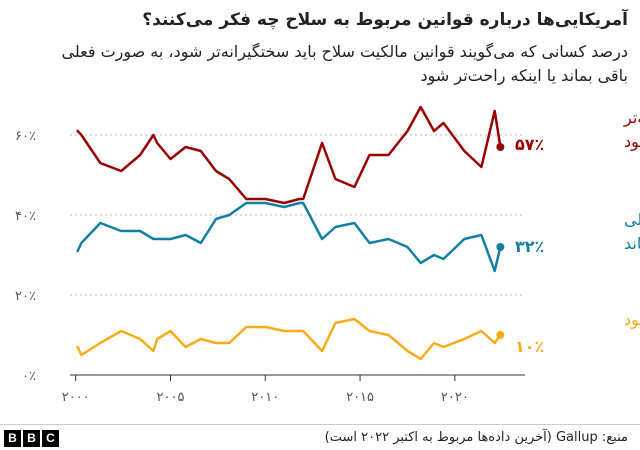 This screenshot has width=640, height=450. I want to click on series-name-label: آسان‌تر شود, so click(632, 320).